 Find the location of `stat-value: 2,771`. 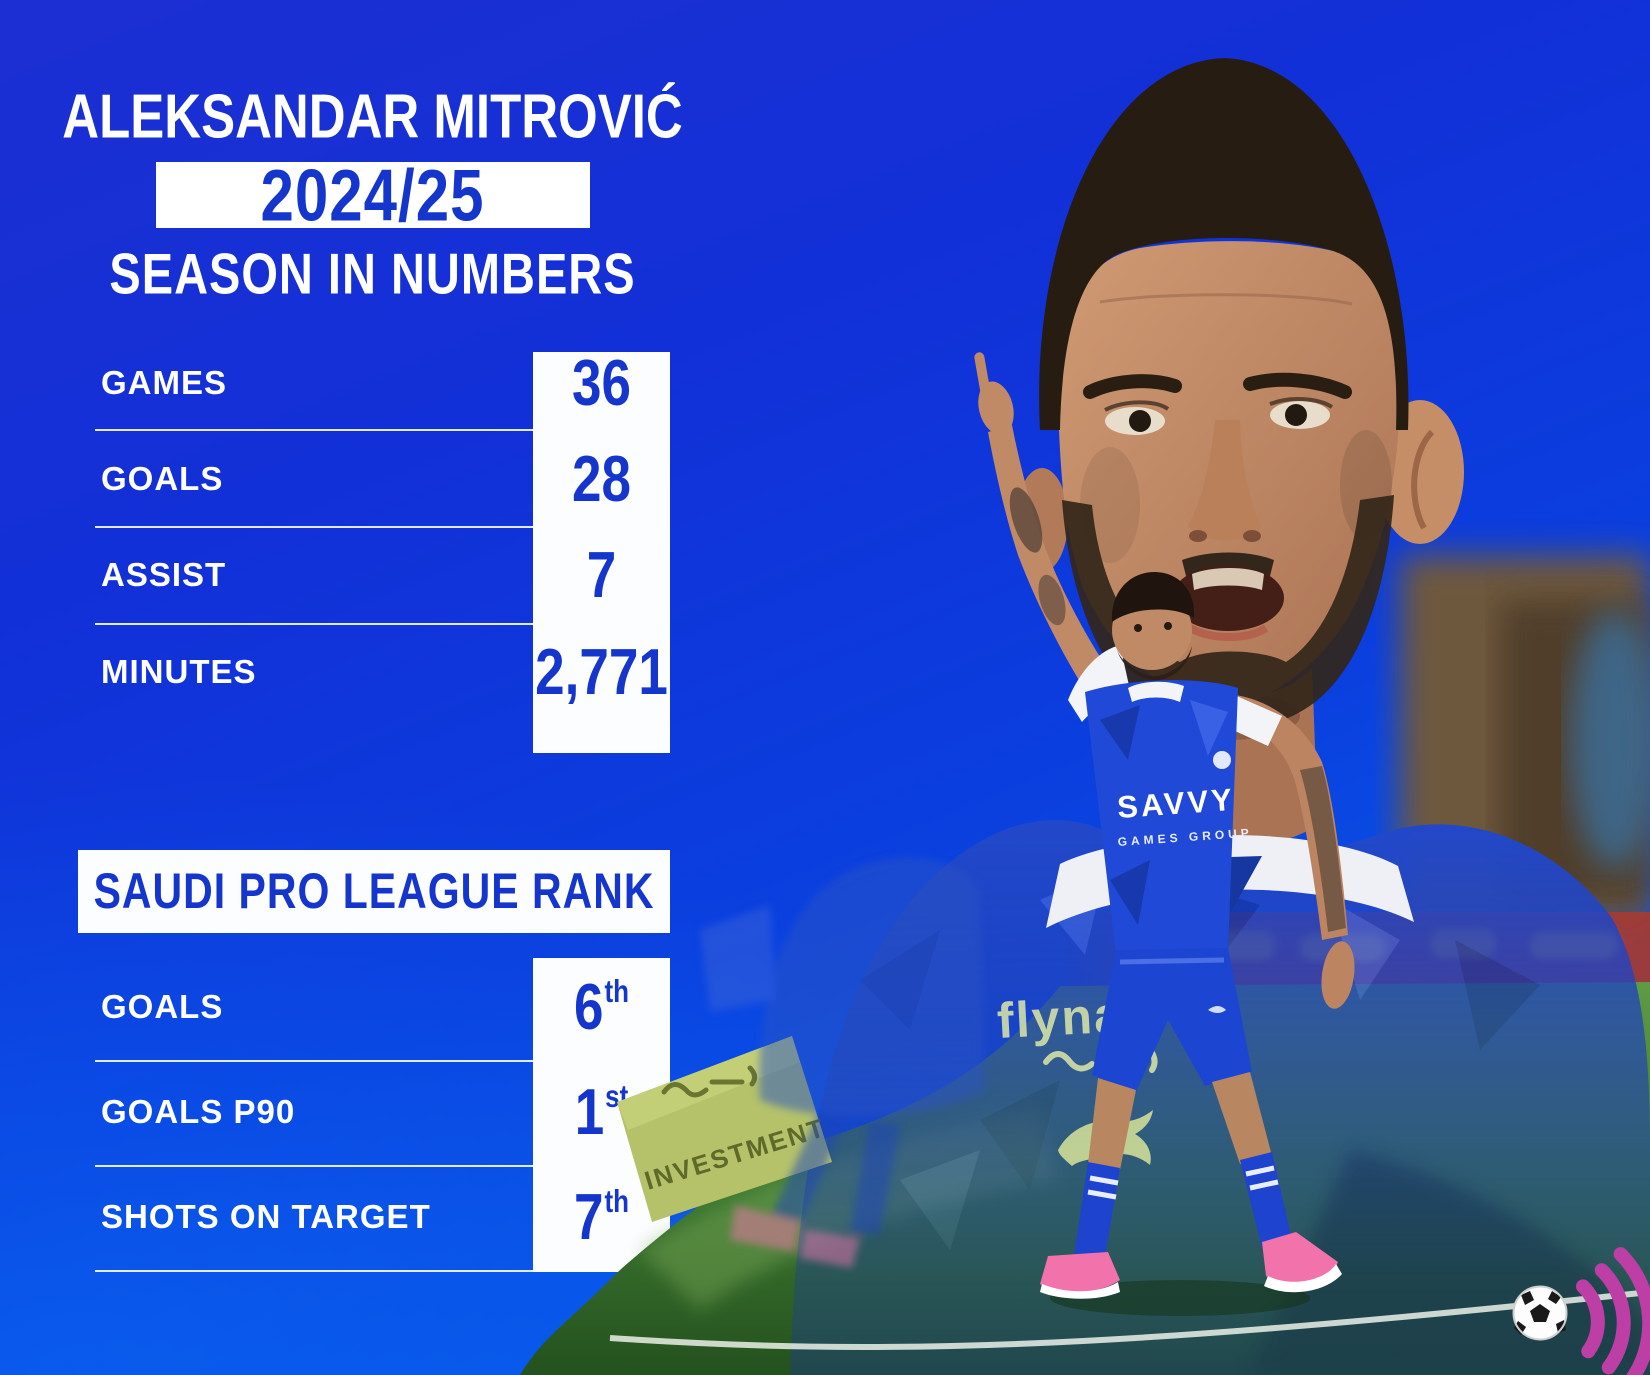

stat-value: 2,771 is located at coordinates (601, 672).